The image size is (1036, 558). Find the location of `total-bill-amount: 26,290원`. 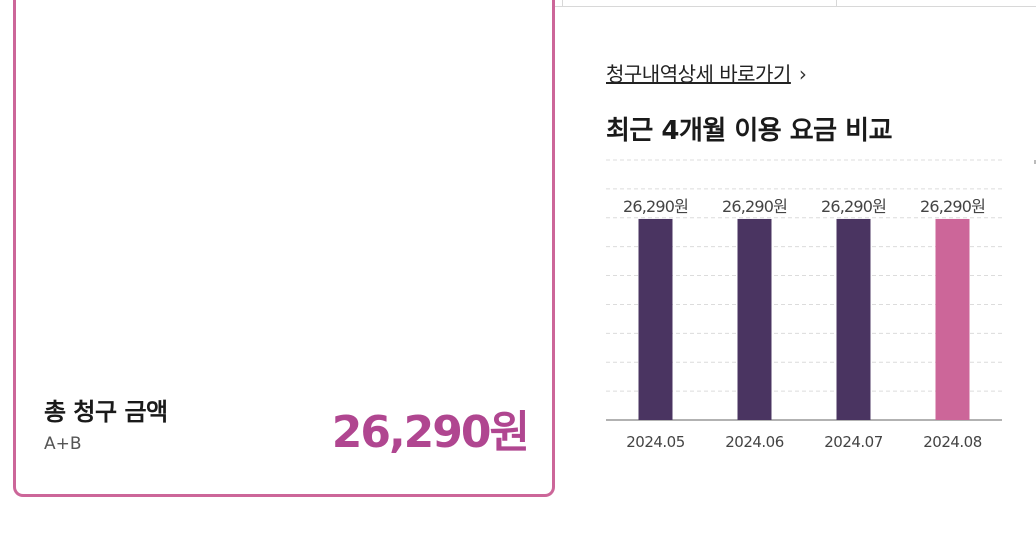

total-bill-amount: 26,290원 is located at coordinates (430, 432).